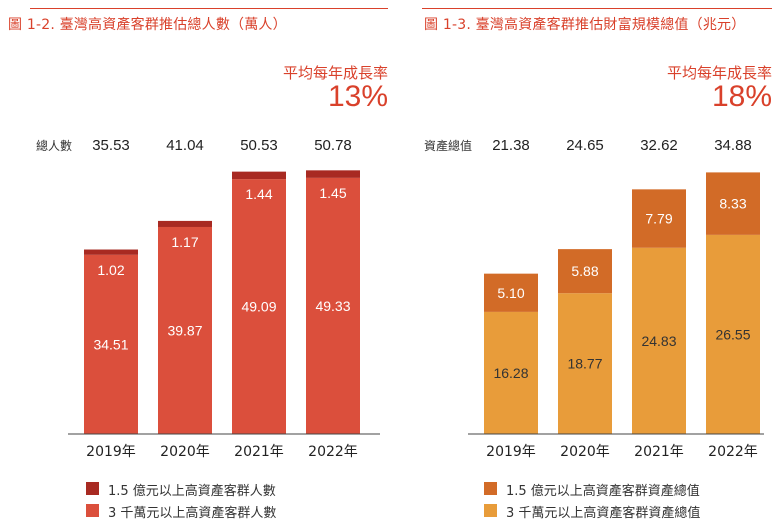 This screenshot has width=780, height=524. What do you see at coordinates (511, 145) in the screenshot?
I see `total-label: 21.38` at bounding box center [511, 145].